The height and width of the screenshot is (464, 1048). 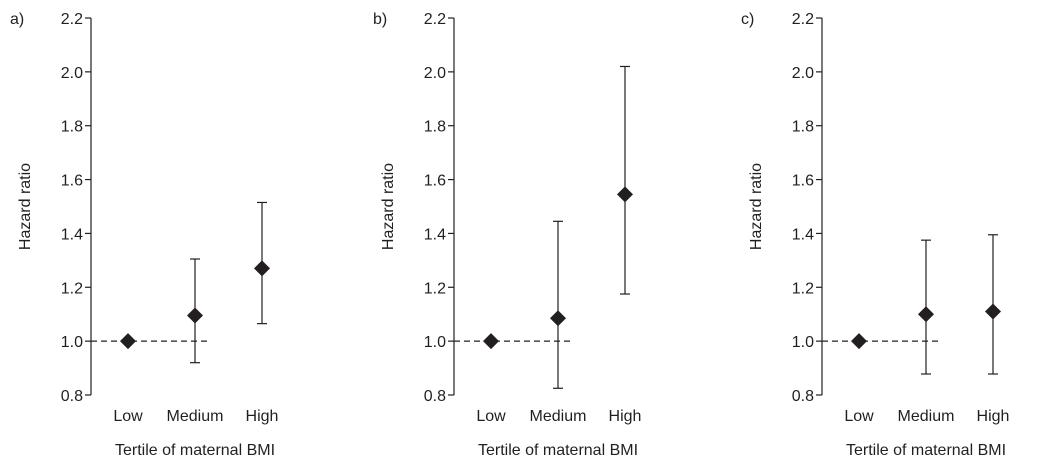 I want to click on panel-label: b), so click(x=380, y=19).